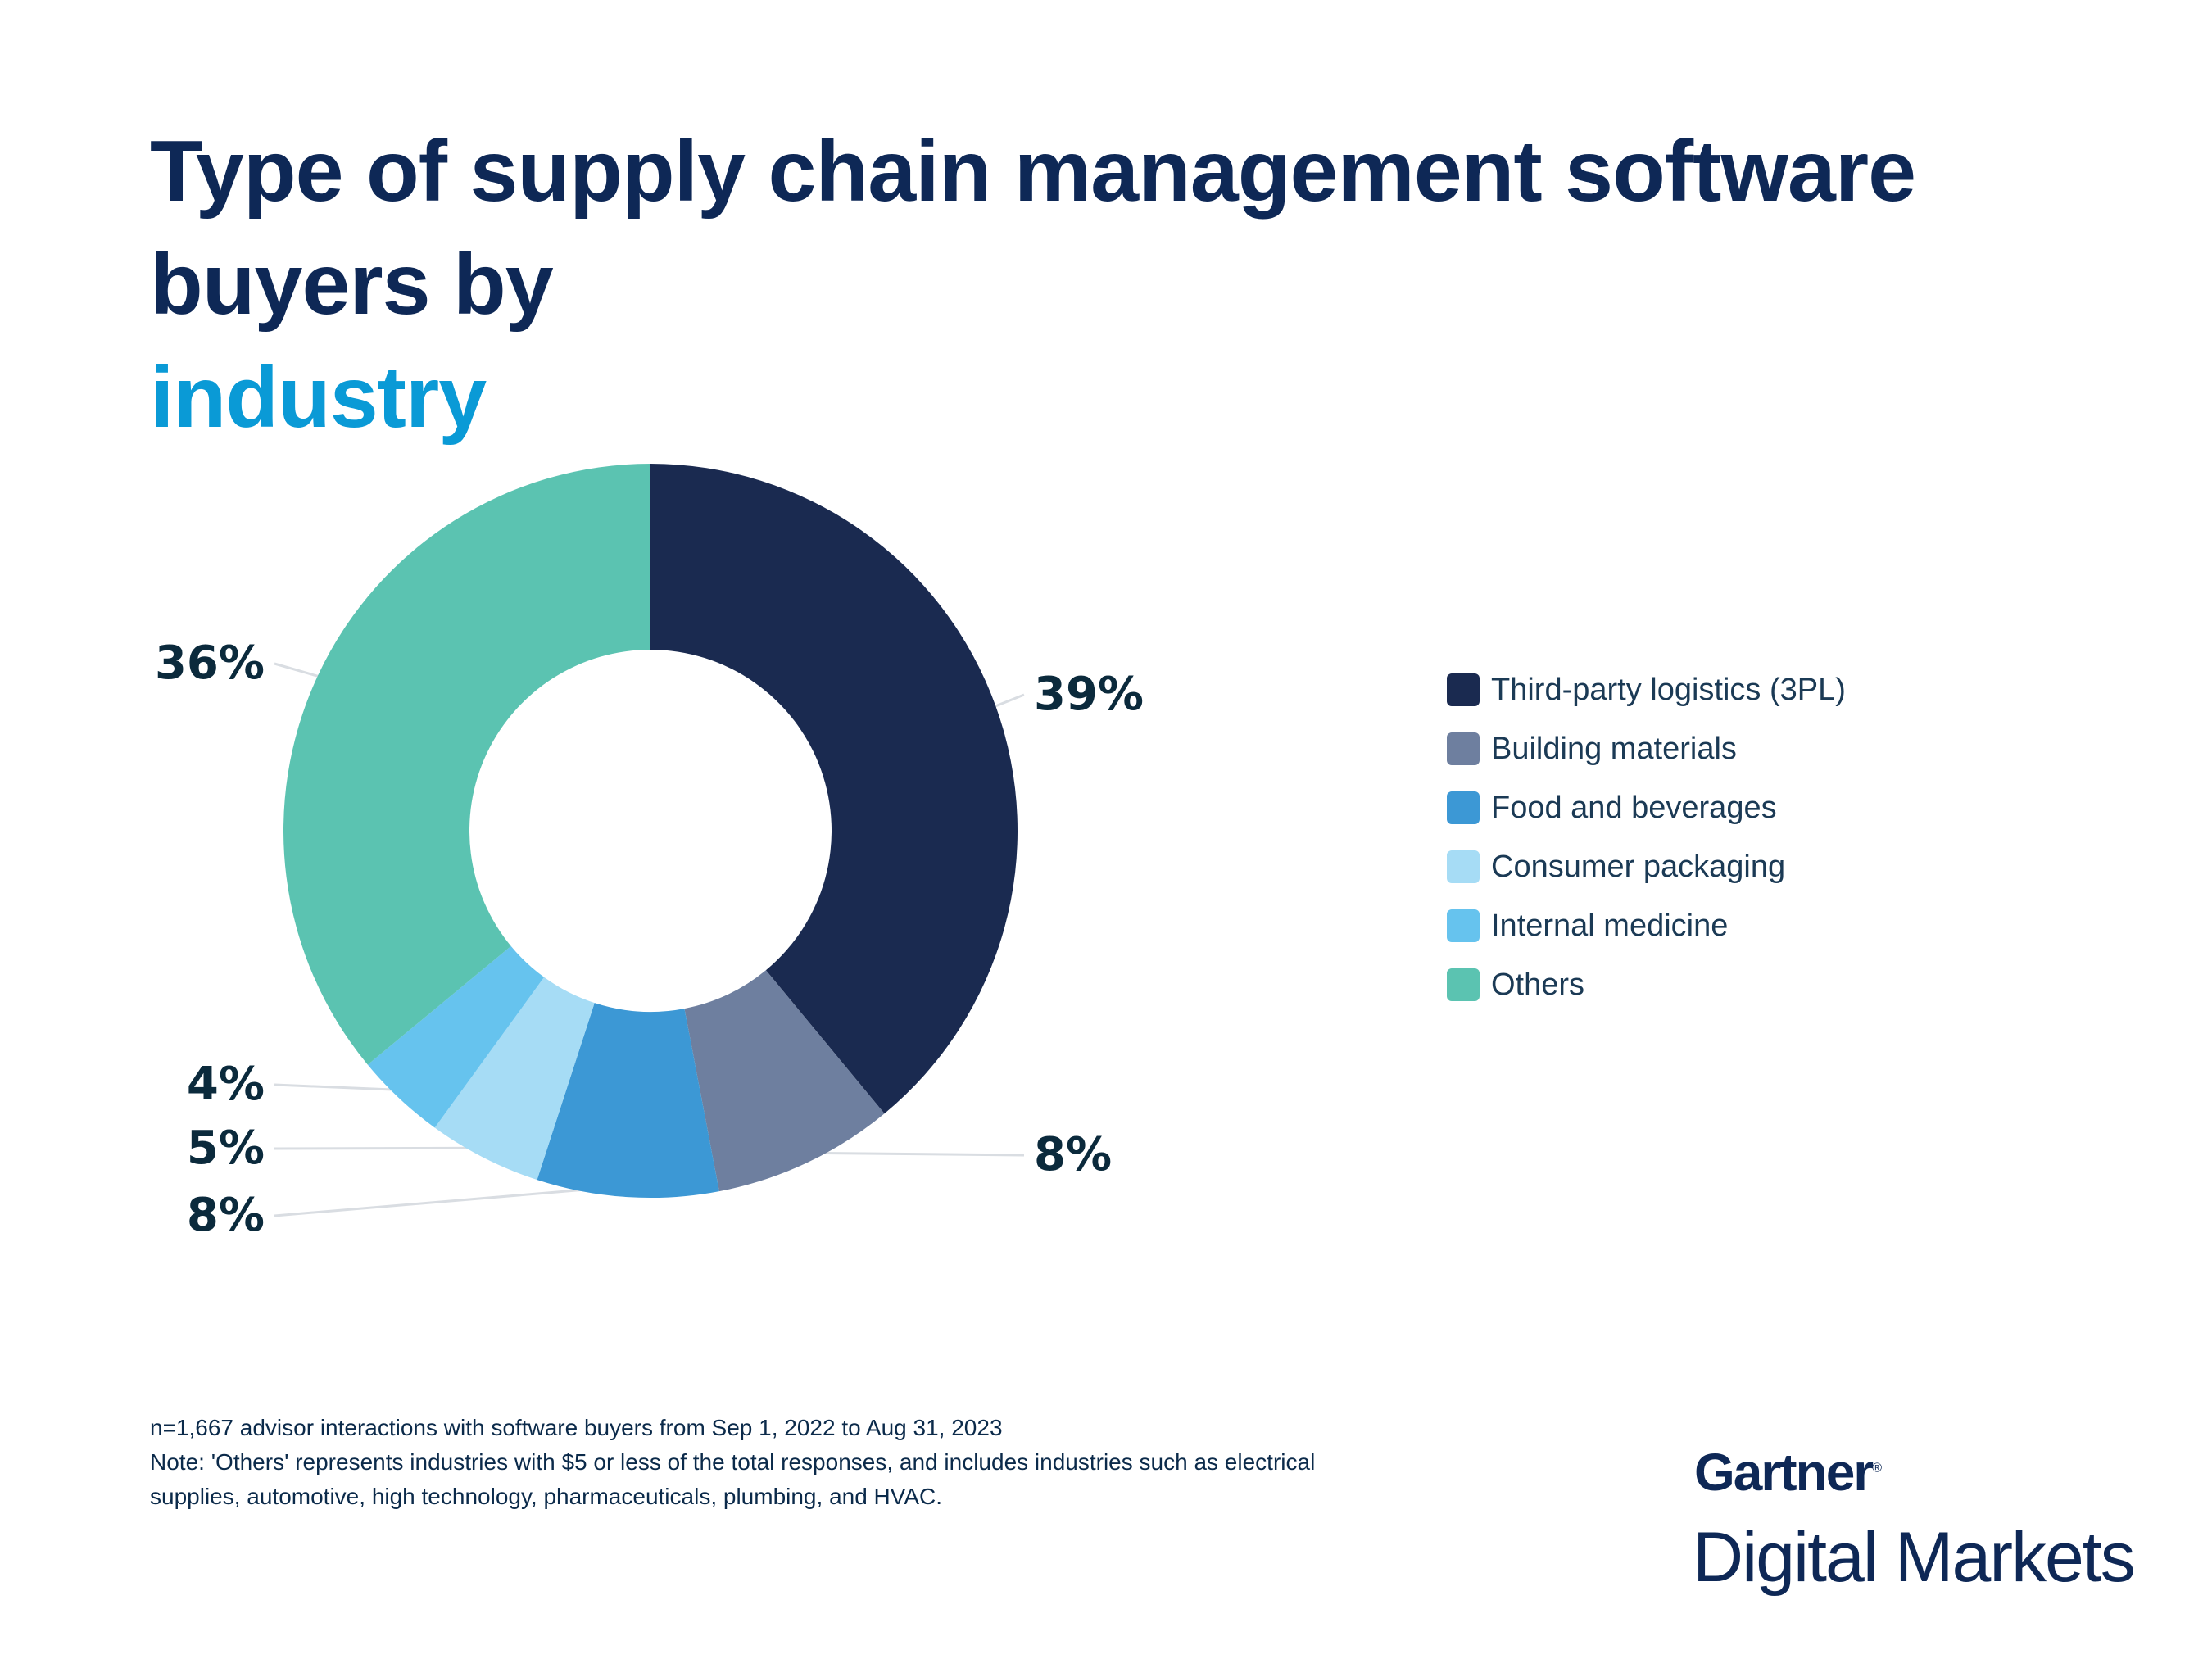  I want to click on data-label-0: 39%, so click(1089, 694).